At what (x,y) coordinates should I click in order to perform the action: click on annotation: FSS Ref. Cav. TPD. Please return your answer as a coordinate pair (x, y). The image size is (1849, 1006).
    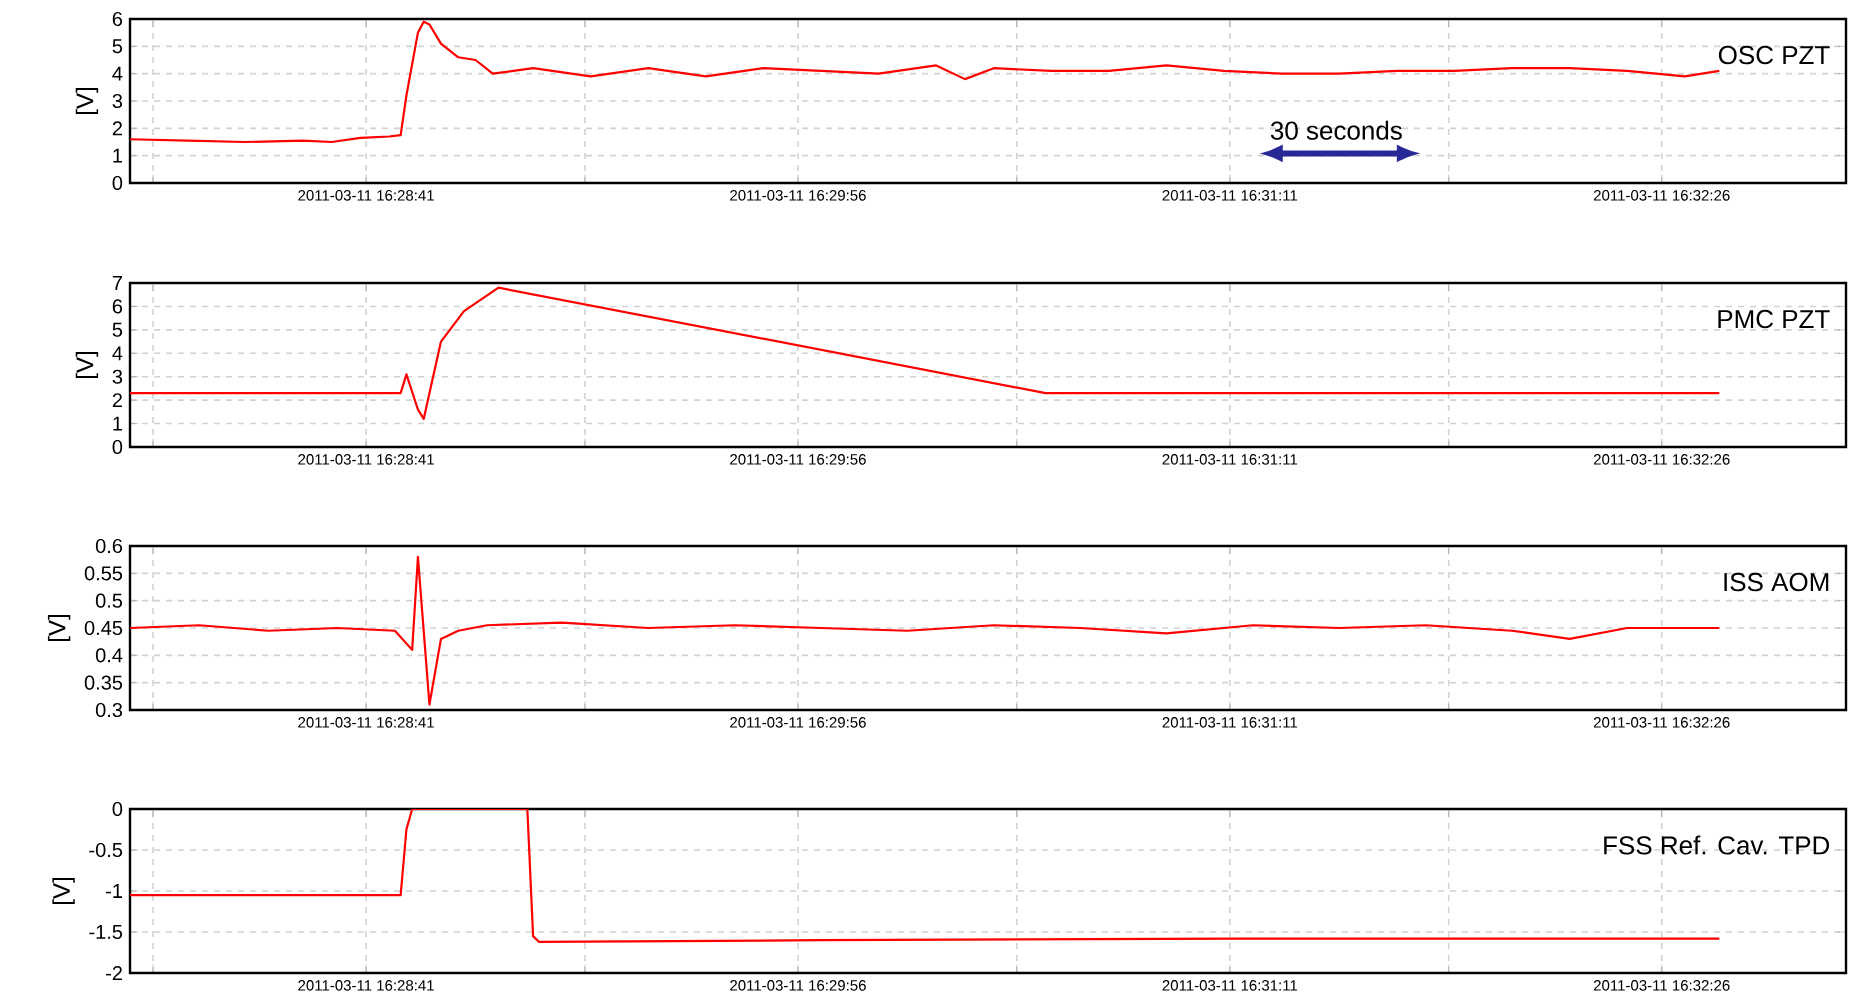
    Looking at the image, I should click on (1717, 845).